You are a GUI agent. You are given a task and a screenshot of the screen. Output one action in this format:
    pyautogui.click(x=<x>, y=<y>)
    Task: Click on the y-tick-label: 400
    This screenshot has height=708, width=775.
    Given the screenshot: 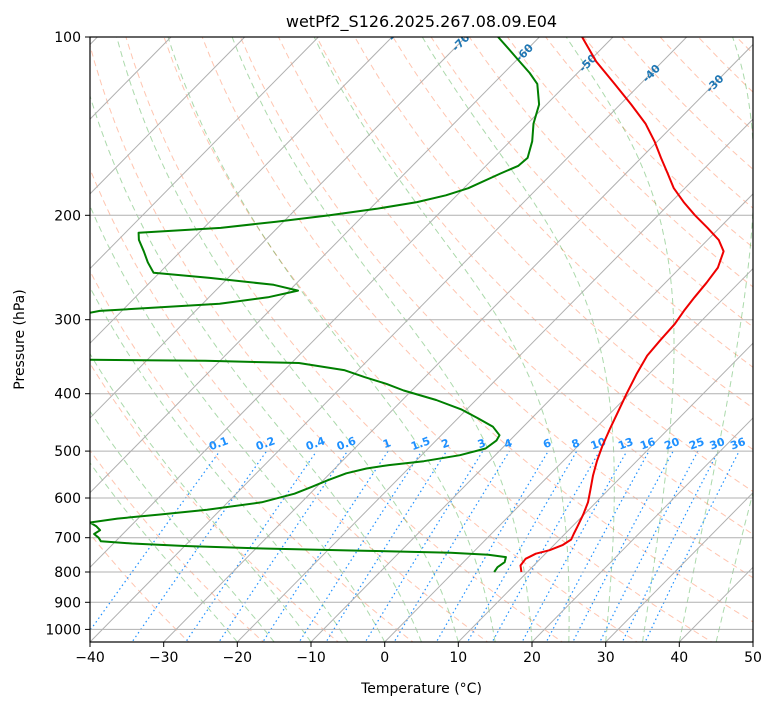 What is the action you would take?
    pyautogui.click(x=67, y=395)
    